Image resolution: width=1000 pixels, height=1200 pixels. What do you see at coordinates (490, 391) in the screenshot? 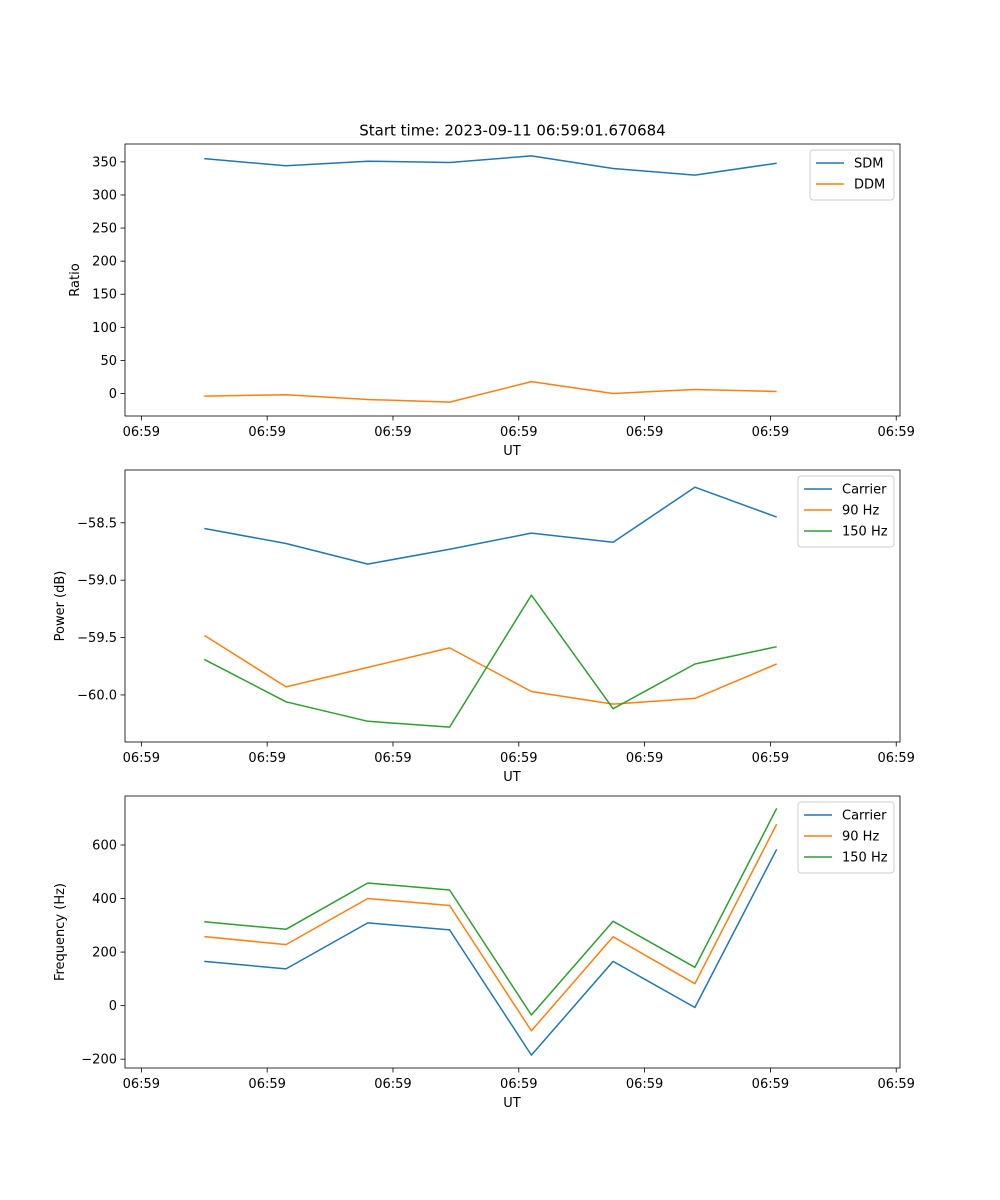
I see `series-line-ddm` at bounding box center [490, 391].